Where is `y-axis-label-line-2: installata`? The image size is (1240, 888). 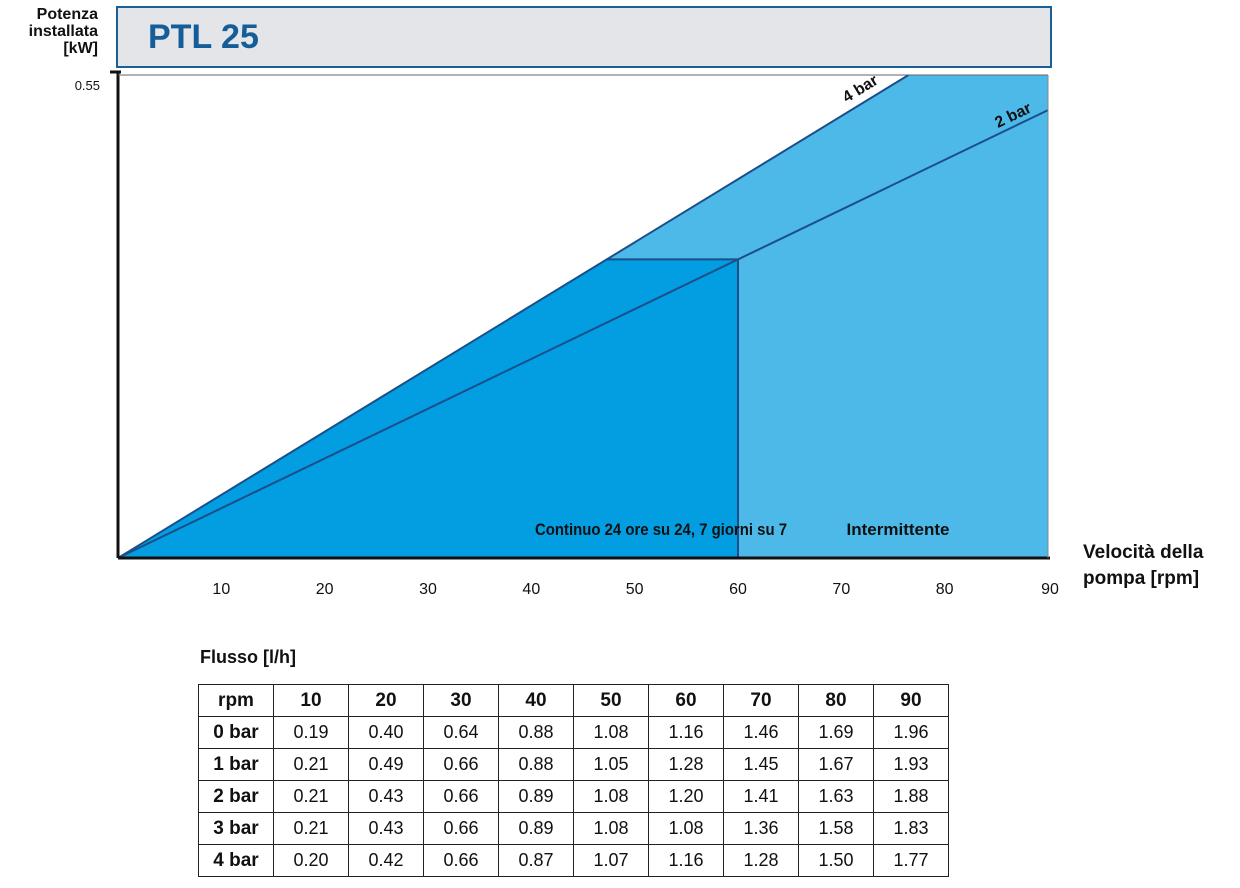 y-axis-label-line-2: installata is located at coordinates (63, 31).